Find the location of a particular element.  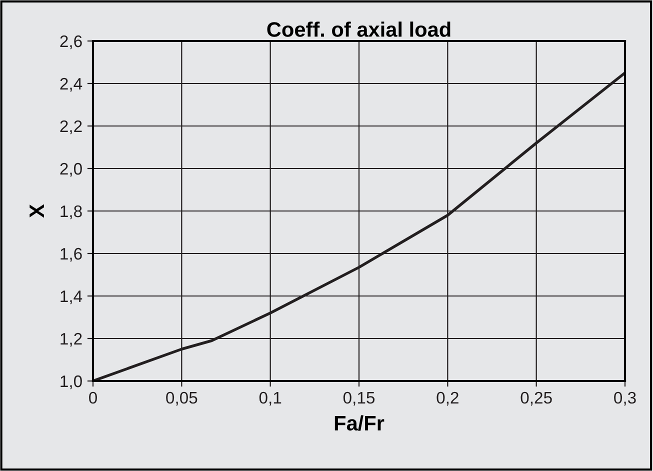

x-tick-label: 0,15 is located at coordinates (359, 399).